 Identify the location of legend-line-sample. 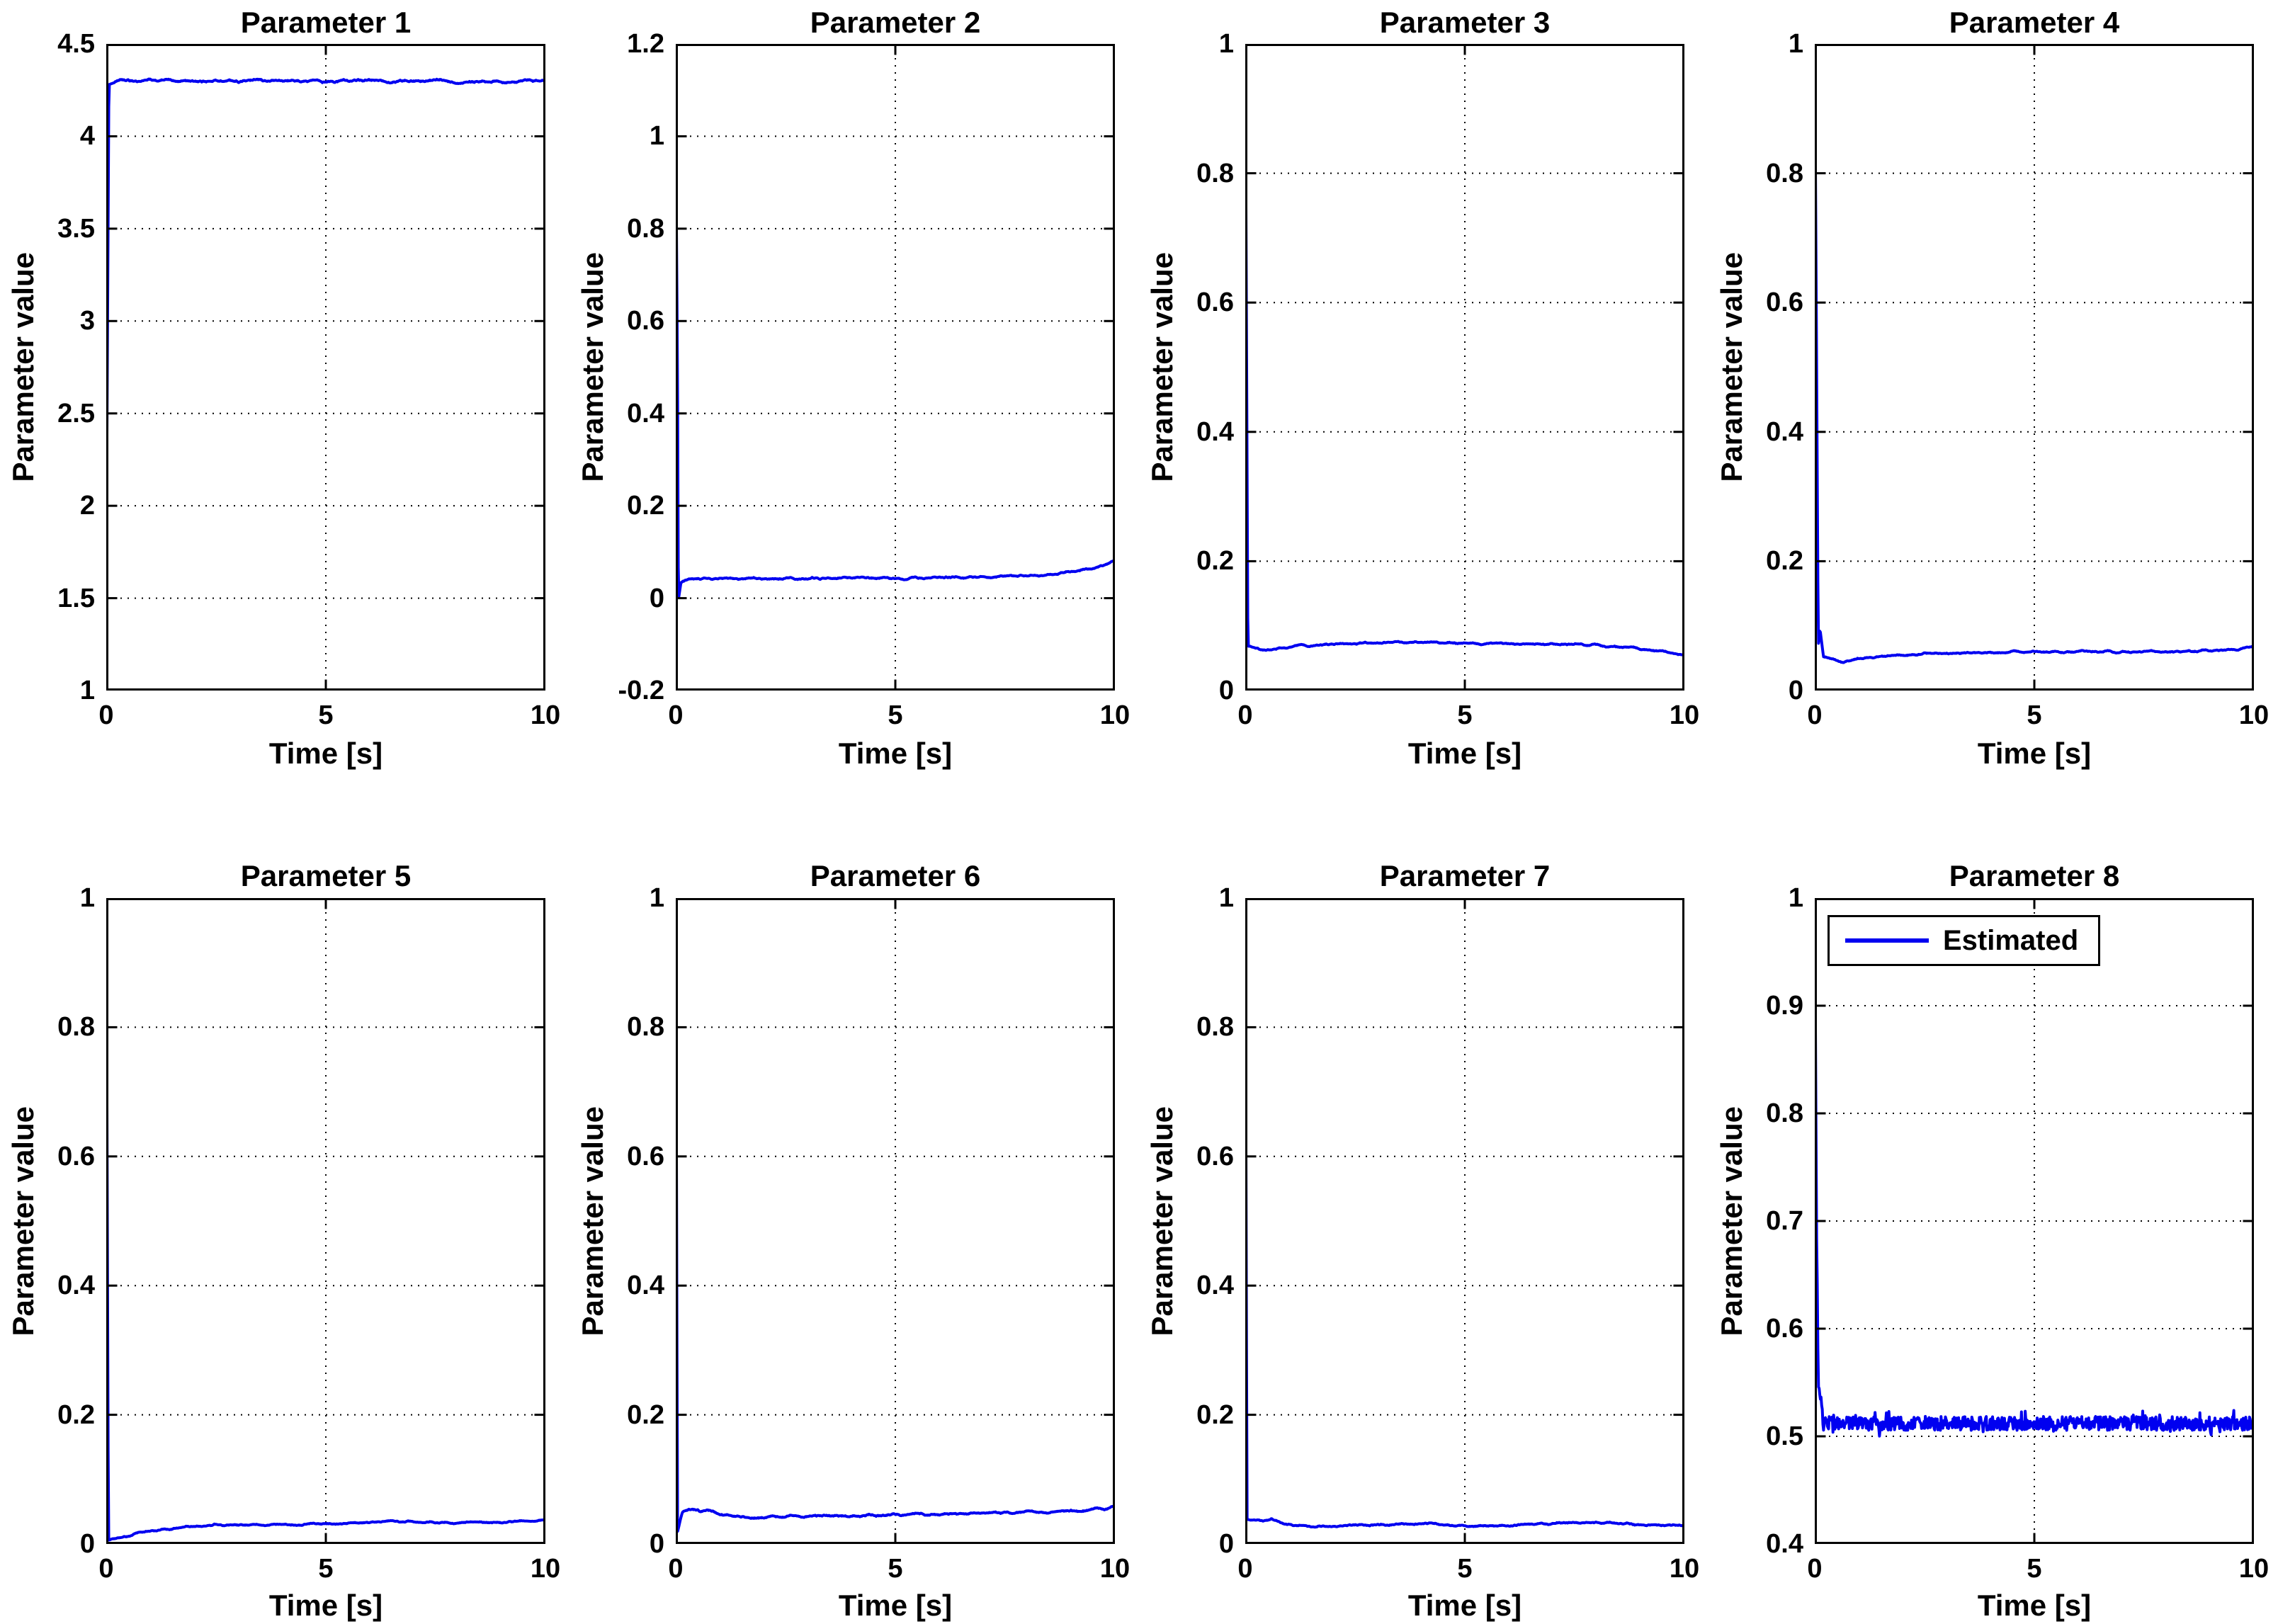
(1887, 940).